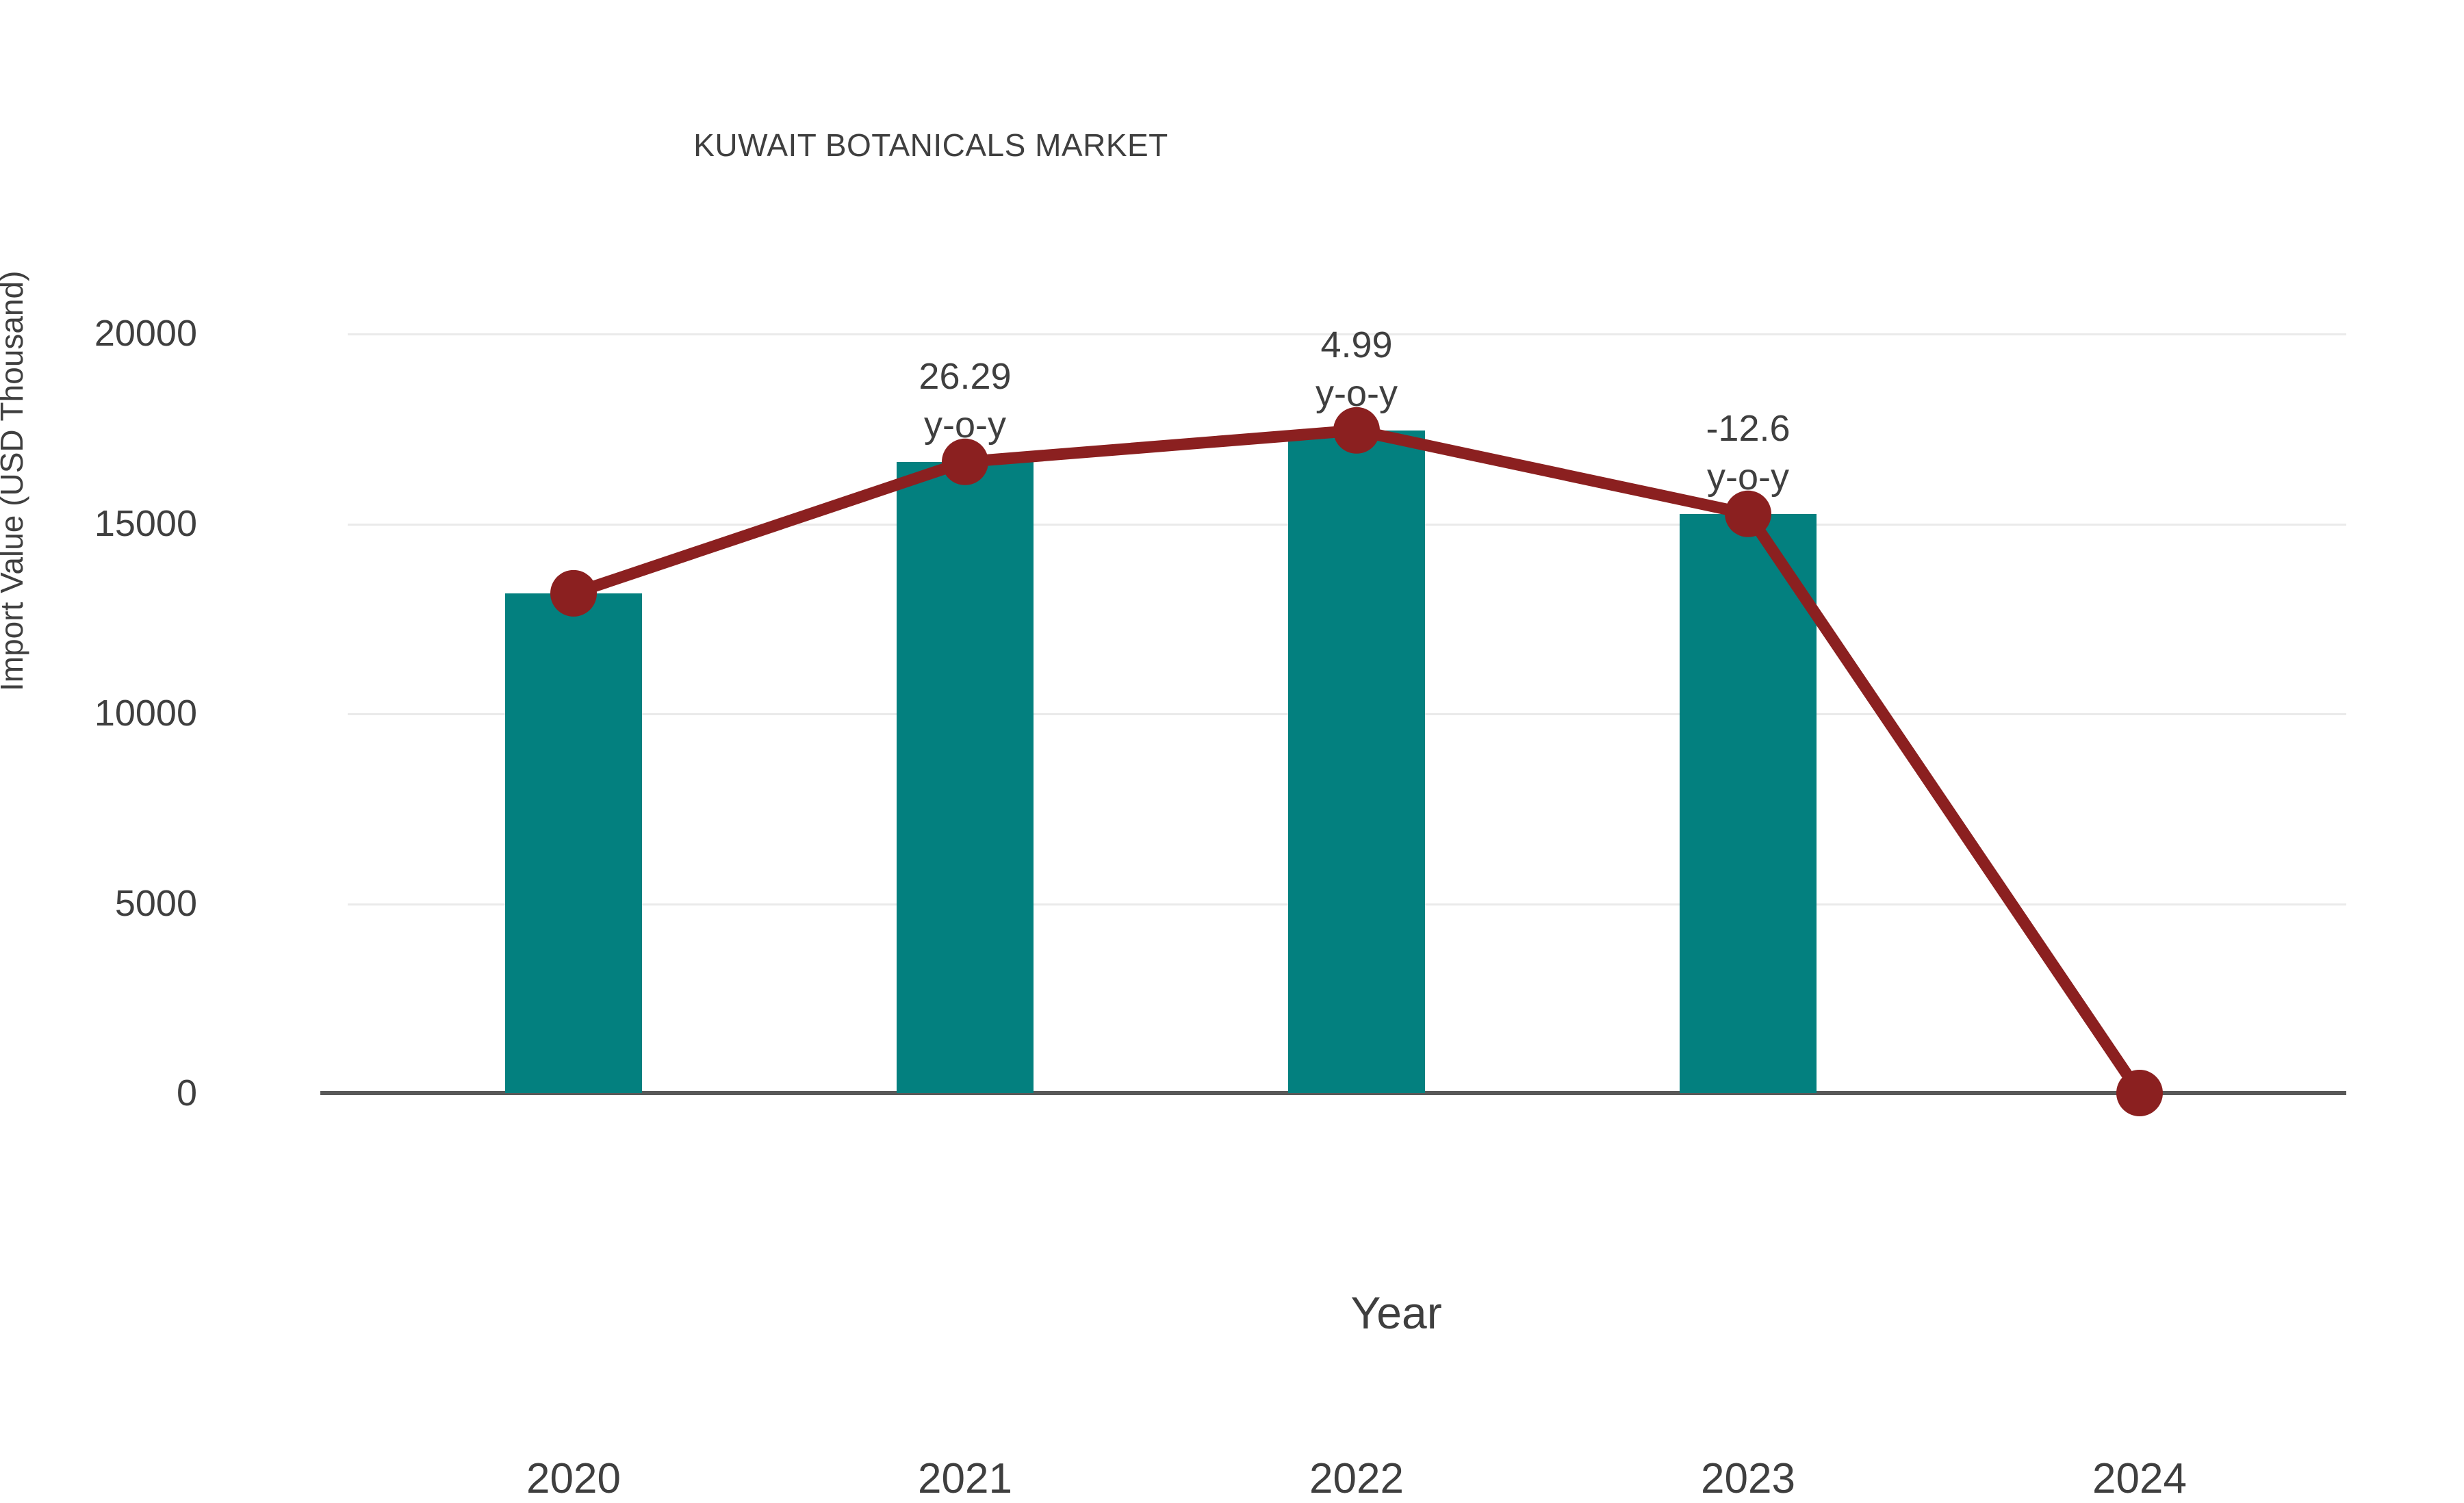 Image resolution: width=2464 pixels, height=1503 pixels. What do you see at coordinates (573, 843) in the screenshot?
I see `bar-2020` at bounding box center [573, 843].